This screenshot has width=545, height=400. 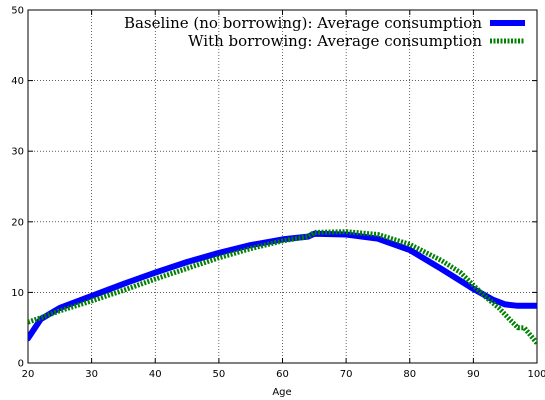 I want to click on y-tick-label: 20, so click(x=17, y=222).